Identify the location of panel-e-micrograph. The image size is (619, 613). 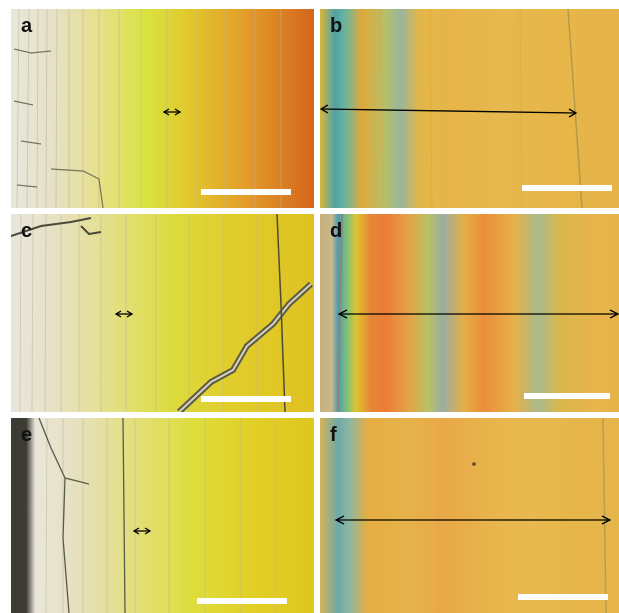
(157, 515).